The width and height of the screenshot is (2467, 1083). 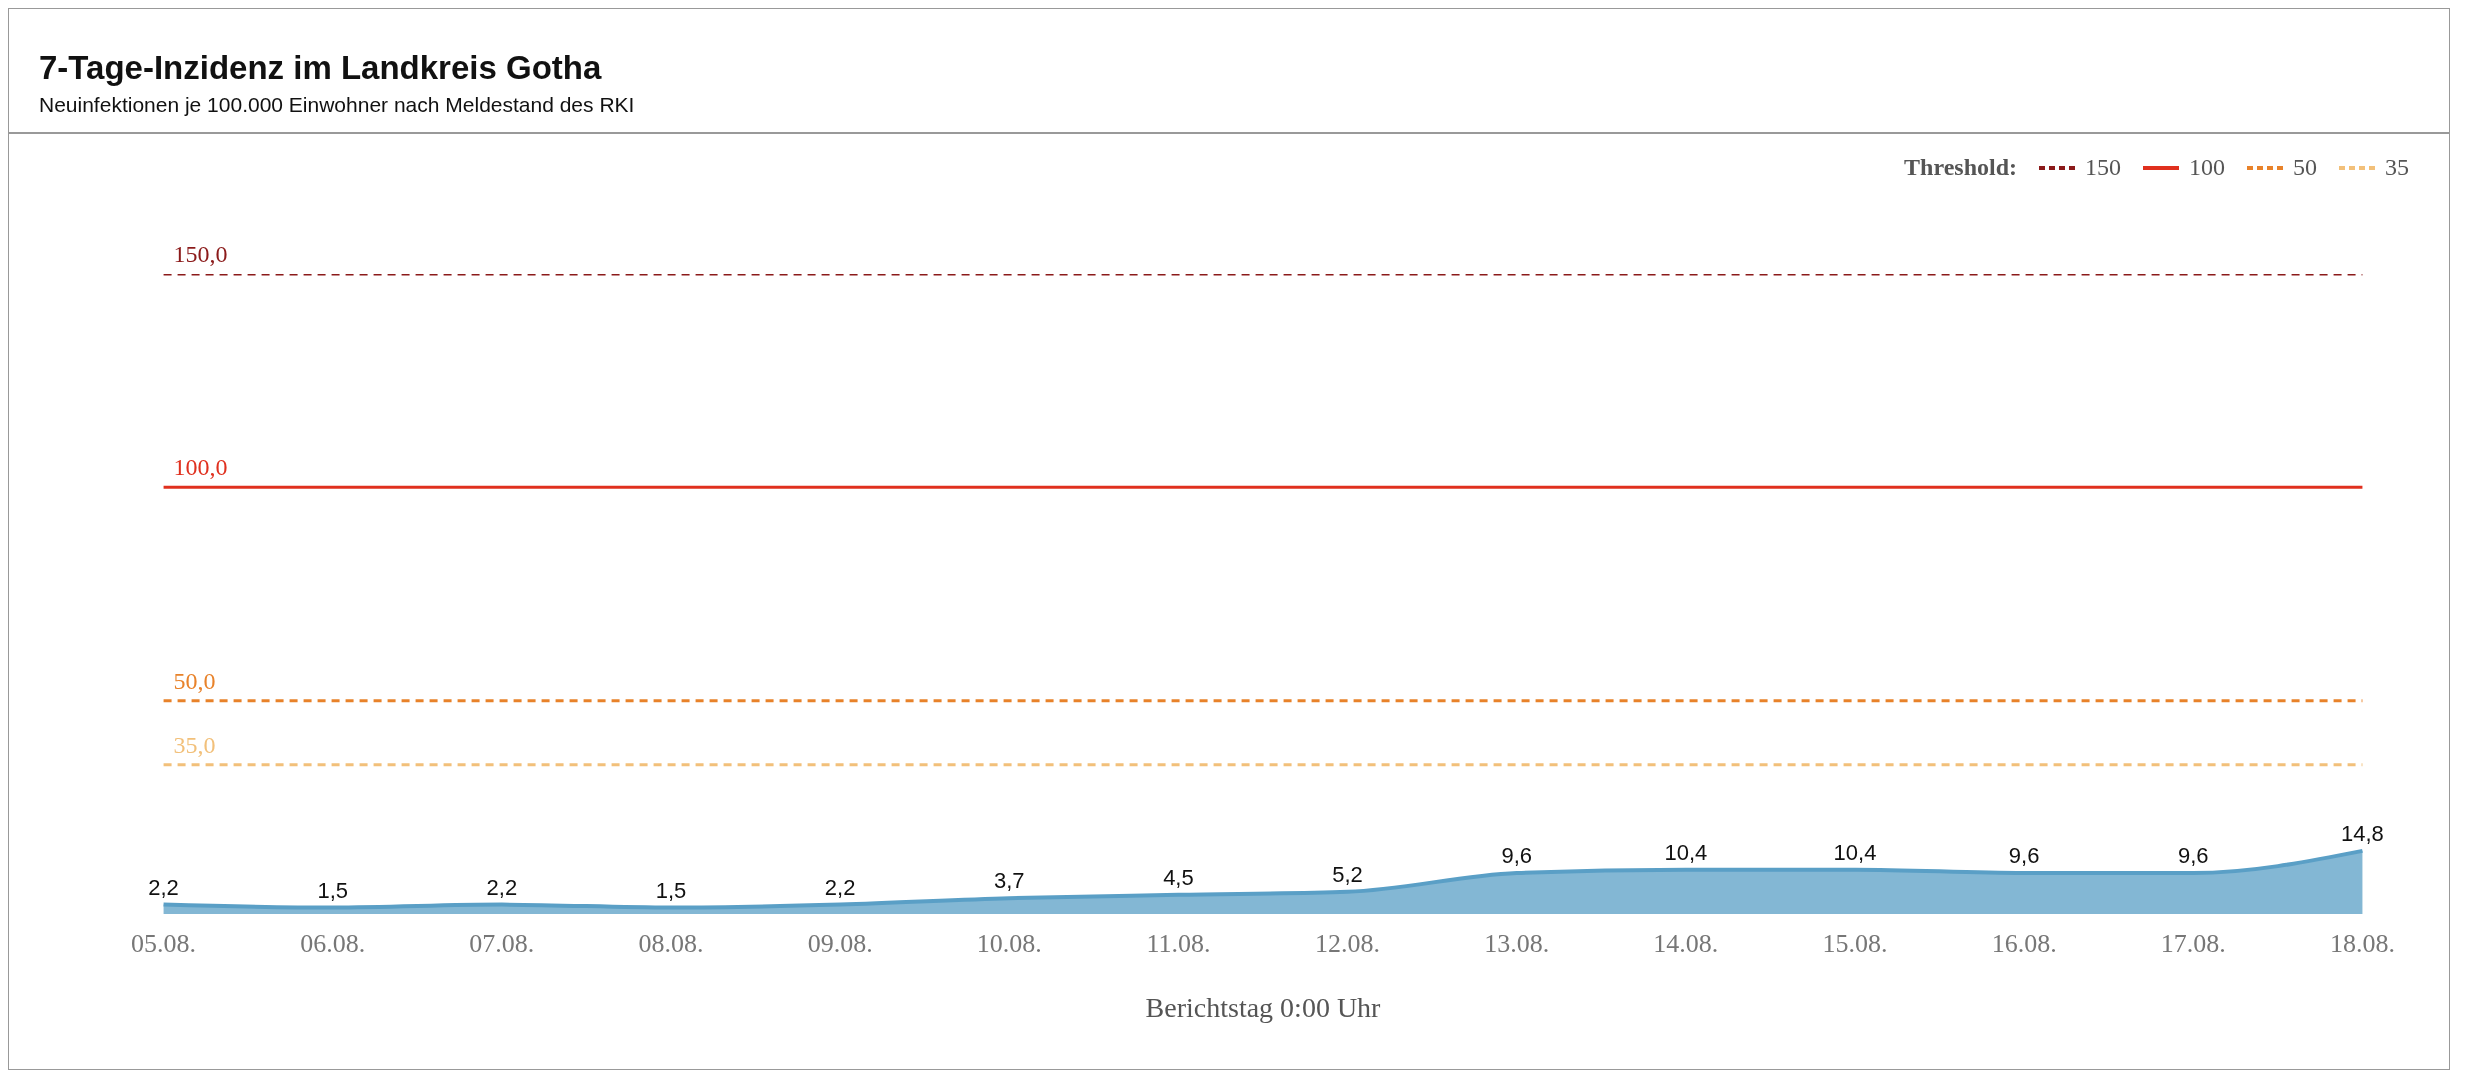 I want to click on x-tick-label: 07.08., so click(x=502, y=944).